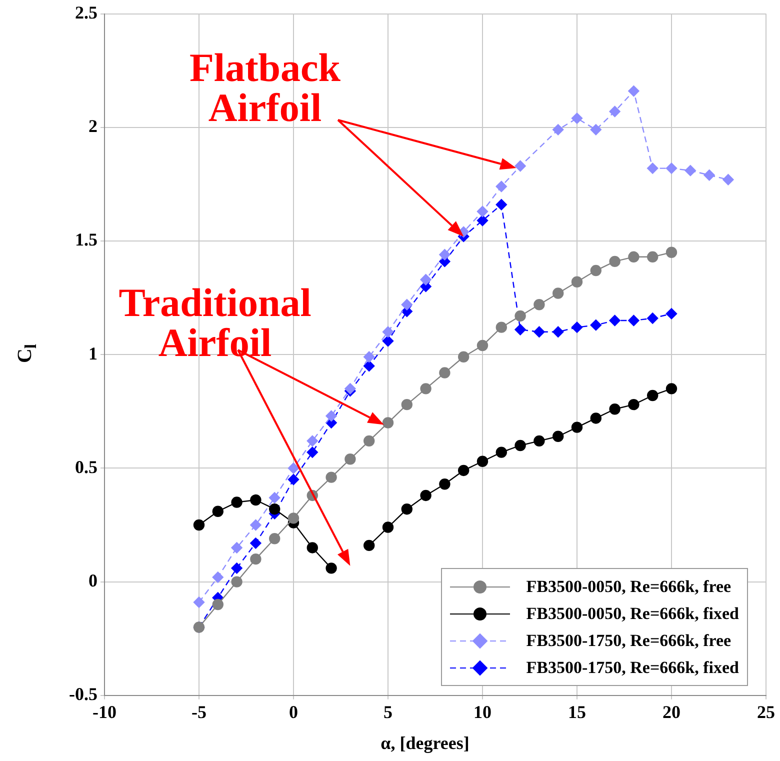 The image size is (780, 761). Describe the element at coordinates (482, 712) in the screenshot. I see `x-tick-label: 10` at that location.